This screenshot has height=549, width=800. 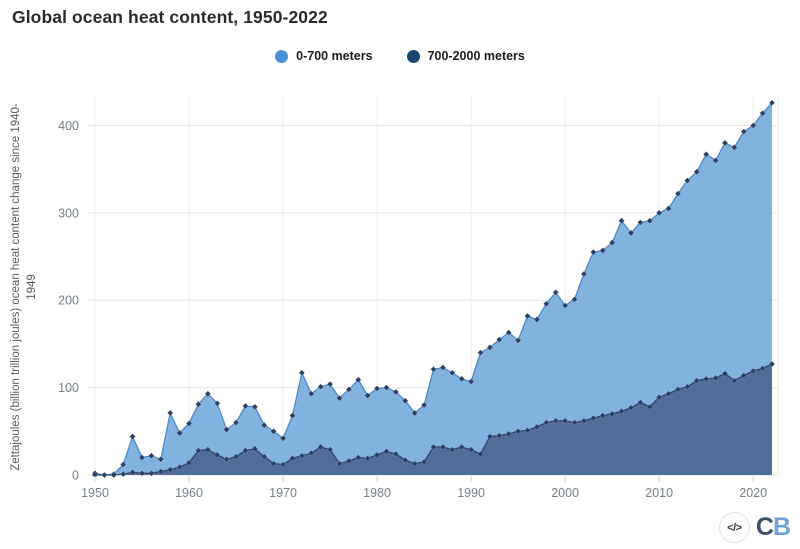 What do you see at coordinates (68, 213) in the screenshot?
I see `y-tick-label: 300` at bounding box center [68, 213].